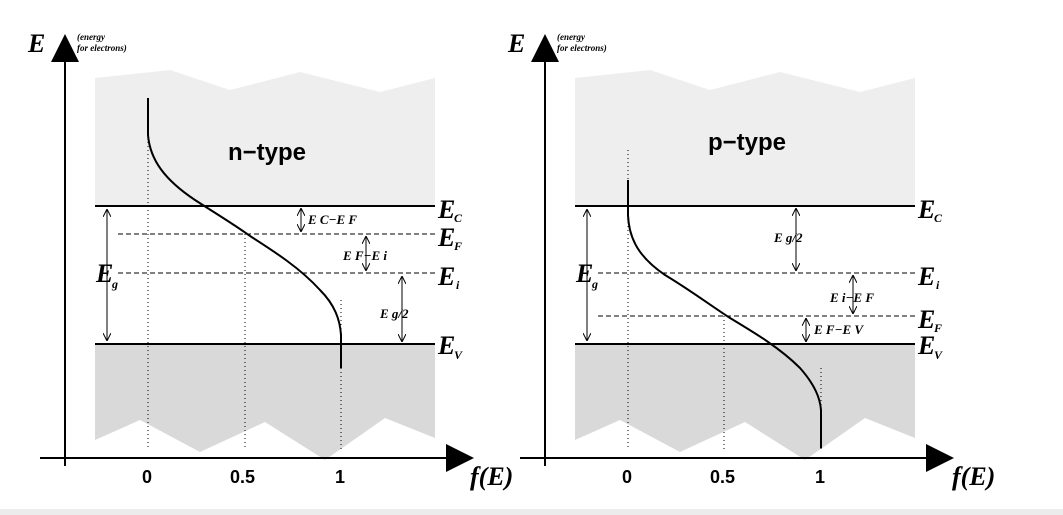  I want to click on bottom-divider, so click(531, 512).